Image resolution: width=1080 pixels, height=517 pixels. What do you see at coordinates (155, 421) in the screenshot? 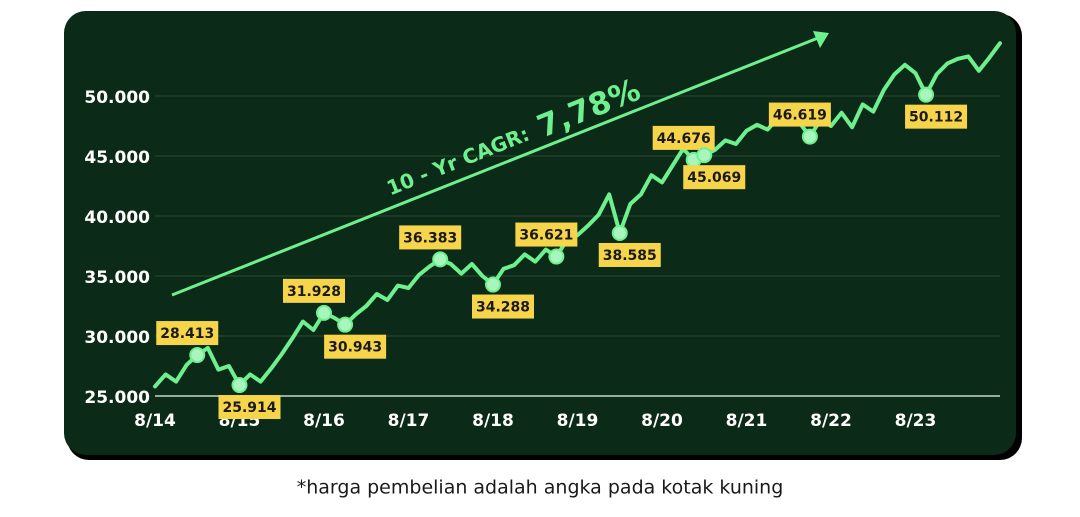
I see `x-tick-label: 8/14` at bounding box center [155, 421].